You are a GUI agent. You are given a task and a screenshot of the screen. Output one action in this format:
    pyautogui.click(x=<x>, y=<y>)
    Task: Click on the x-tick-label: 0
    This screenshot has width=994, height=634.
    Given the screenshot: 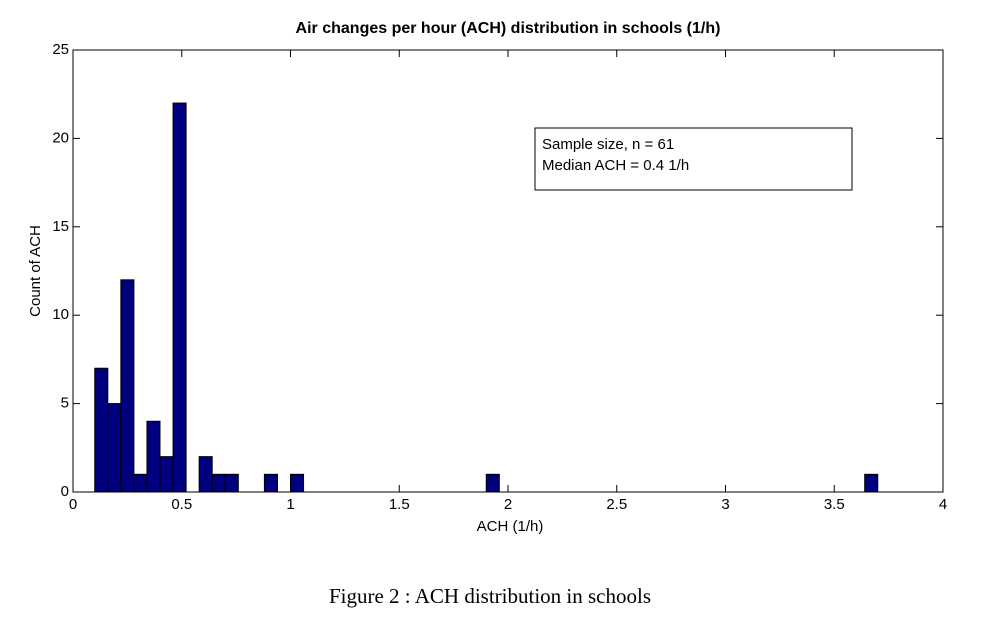 What is the action you would take?
    pyautogui.click(x=73, y=504)
    